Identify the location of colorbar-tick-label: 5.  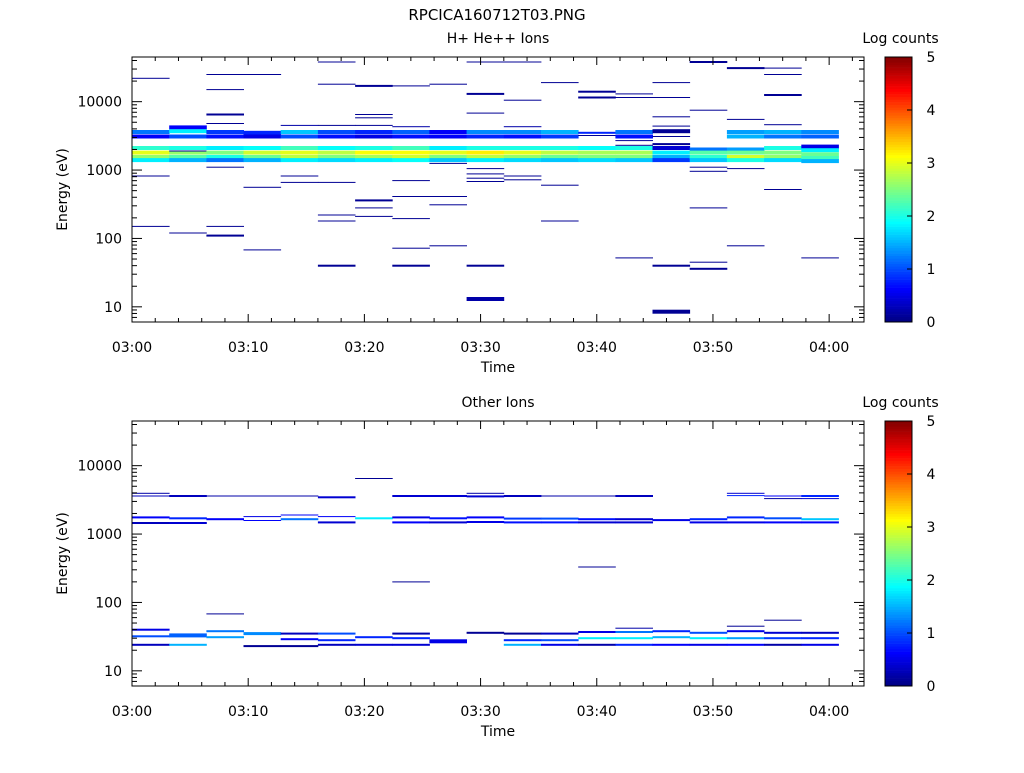
(931, 422).